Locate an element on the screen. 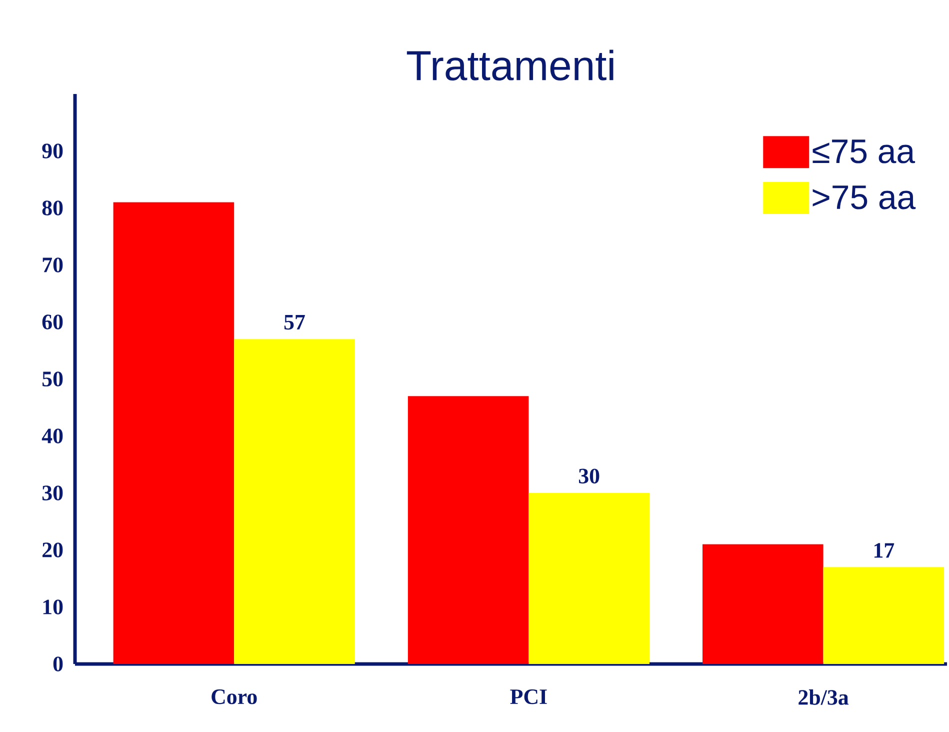 The height and width of the screenshot is (732, 949). y-tick-label: 80 is located at coordinates (52, 208).